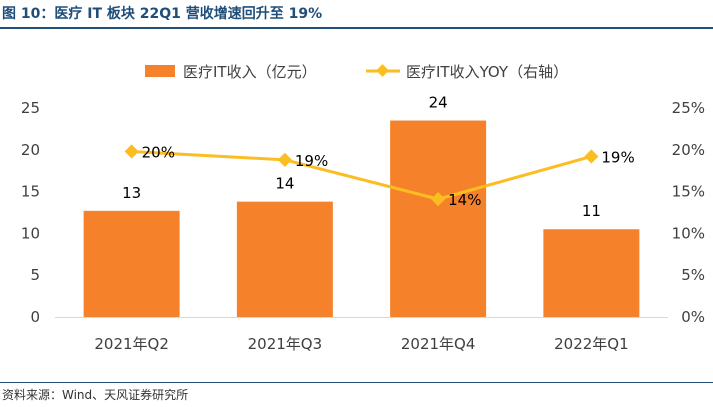 The height and width of the screenshot is (407, 713). What do you see at coordinates (95, 395) in the screenshot?
I see `source-note: 资料来源：Wind、天风证券研究所` at bounding box center [95, 395].